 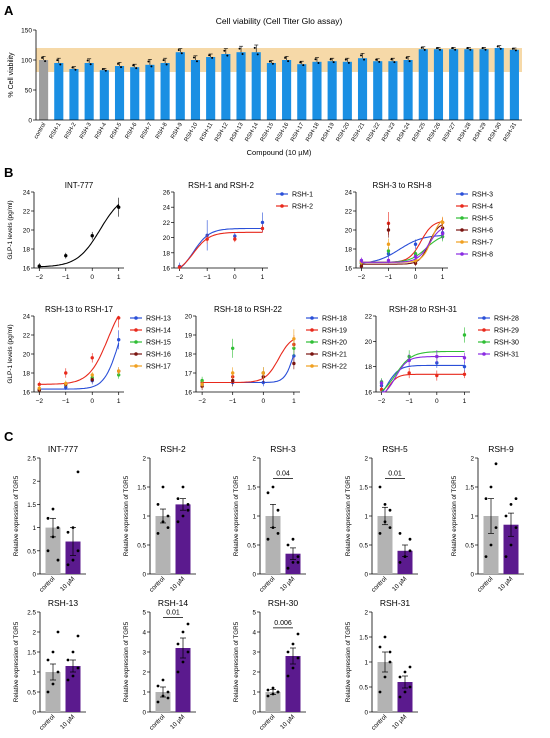 I want to click on category-tick-label: RSH-2, so click(x=71, y=131).